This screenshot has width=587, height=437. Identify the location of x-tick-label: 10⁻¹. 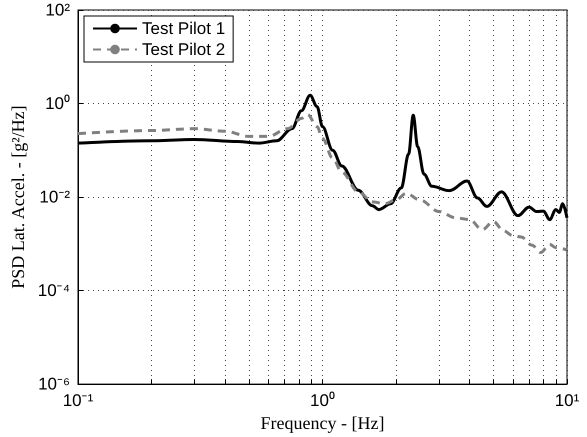
(78, 400).